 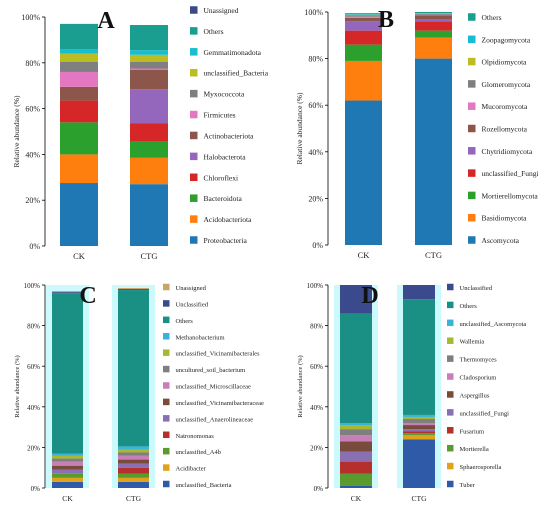 I want to click on legend-label: Sphaerosporella, so click(x=481, y=467).